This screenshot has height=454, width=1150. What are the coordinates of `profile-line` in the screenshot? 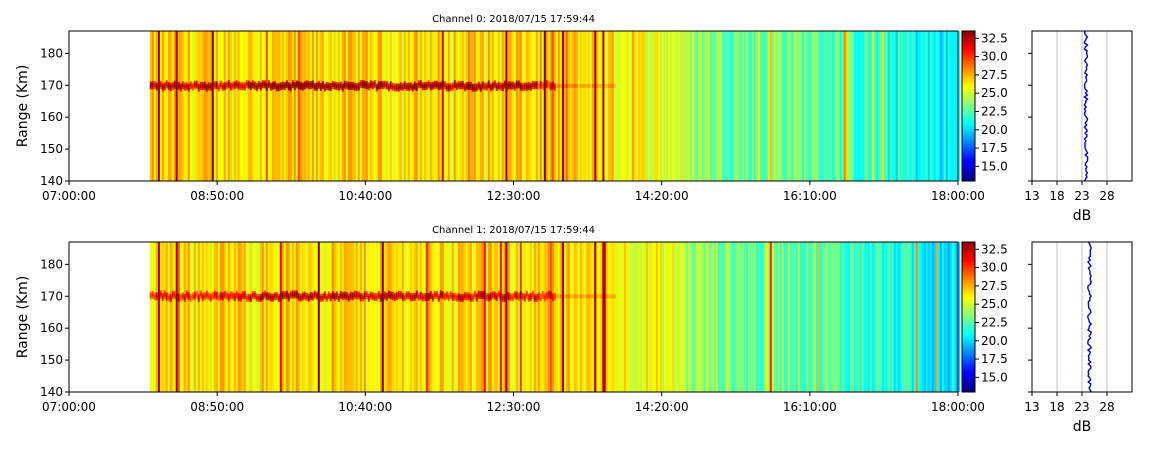 It's located at (1089, 317).